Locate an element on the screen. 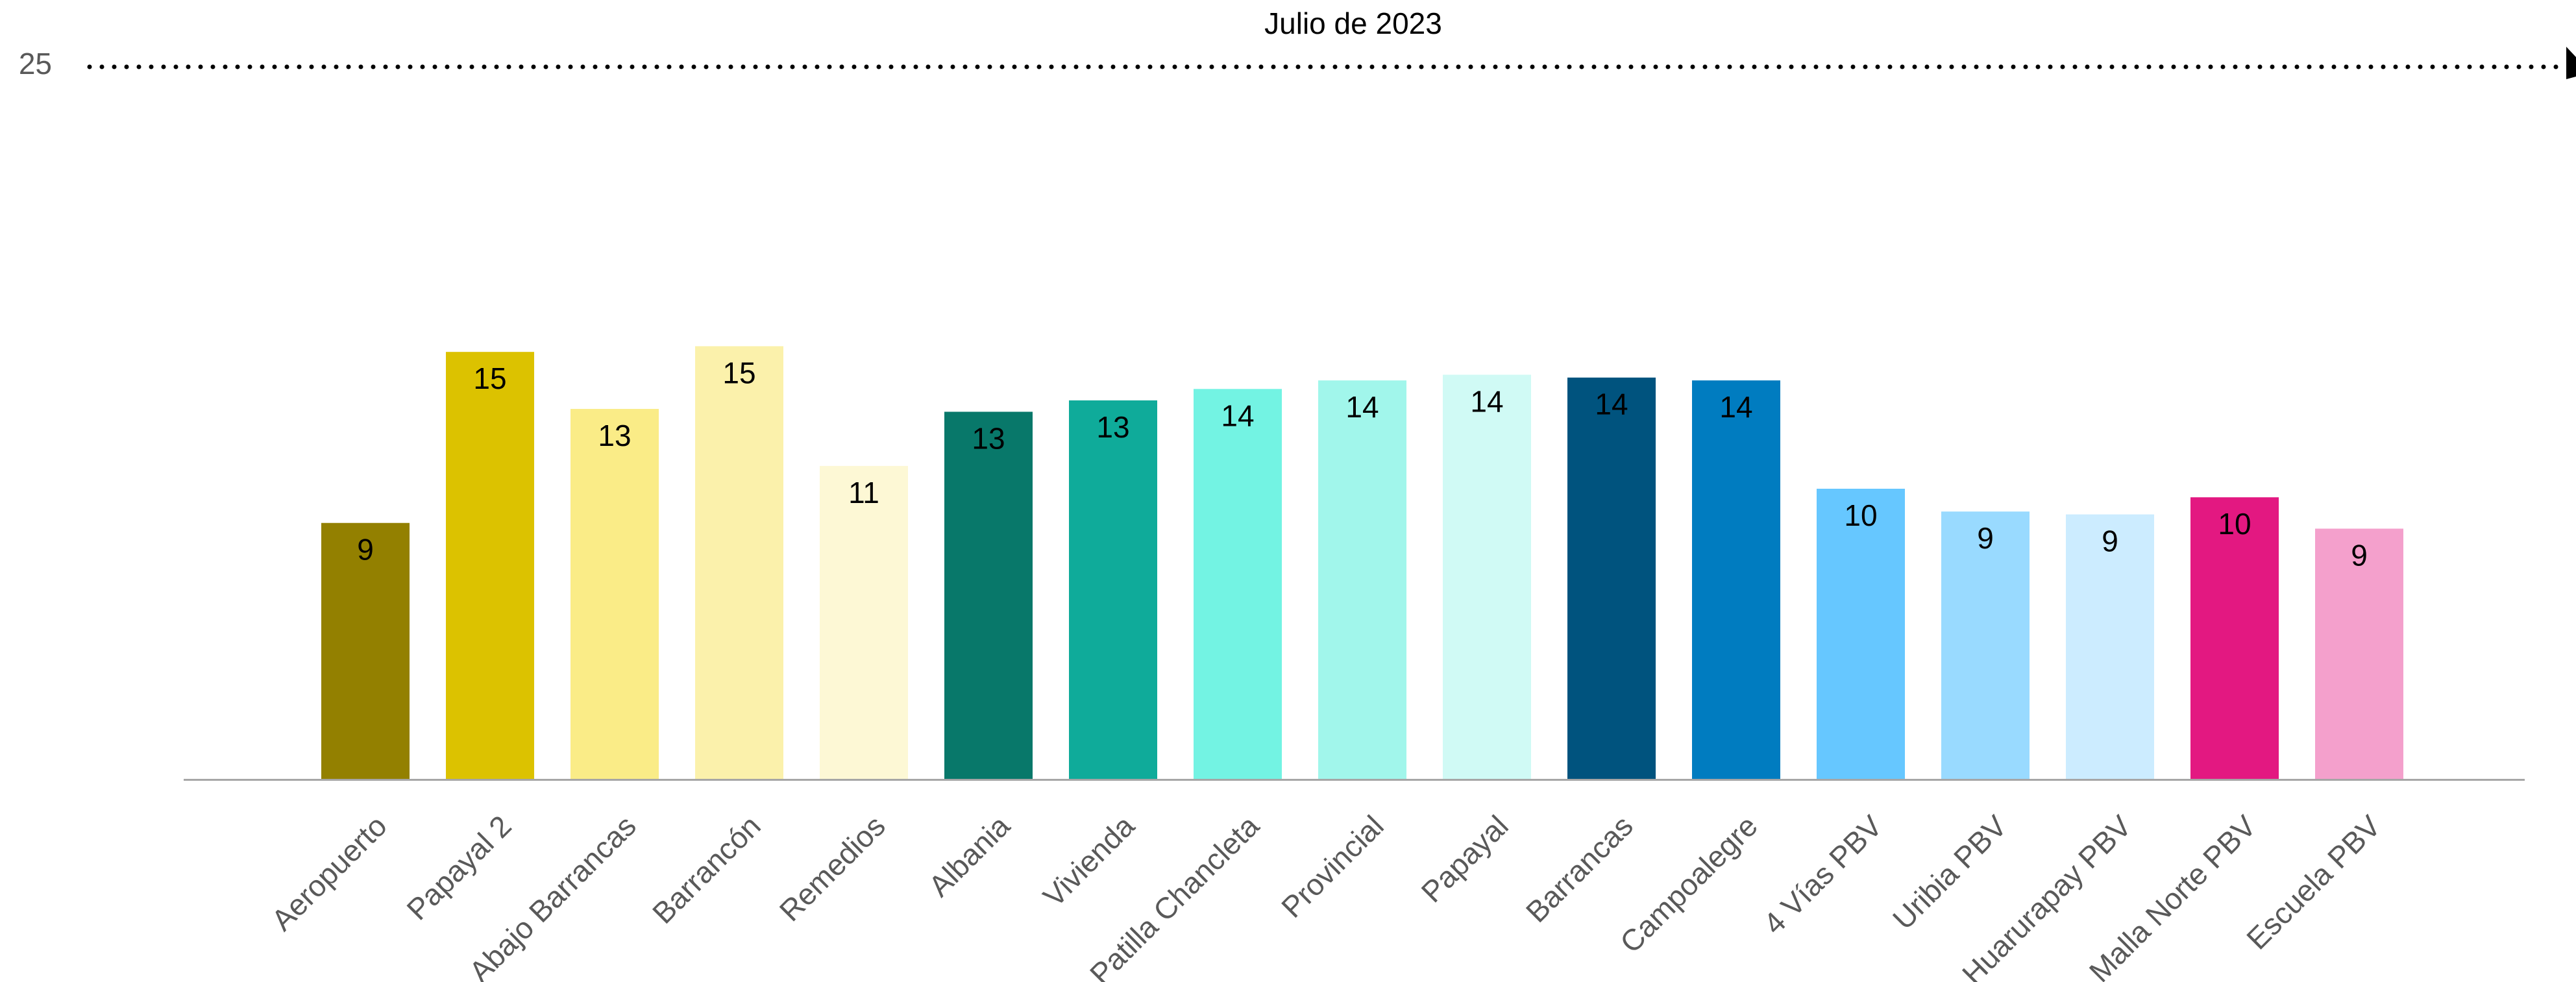  data-label-papayal: 14 is located at coordinates (1486, 401).